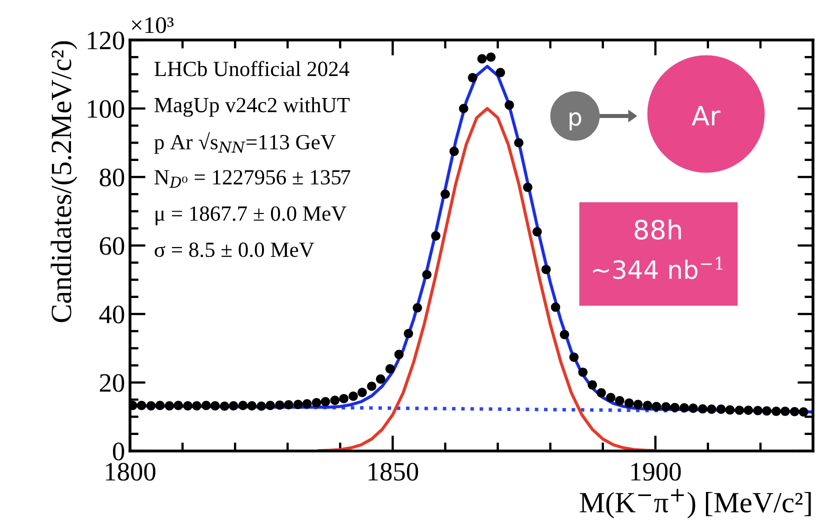 This screenshot has width=836, height=526. What do you see at coordinates (252, 179) in the screenshot?
I see `annotation: N$_{D⁰}$ = 1227956 ± 1357` at bounding box center [252, 179].